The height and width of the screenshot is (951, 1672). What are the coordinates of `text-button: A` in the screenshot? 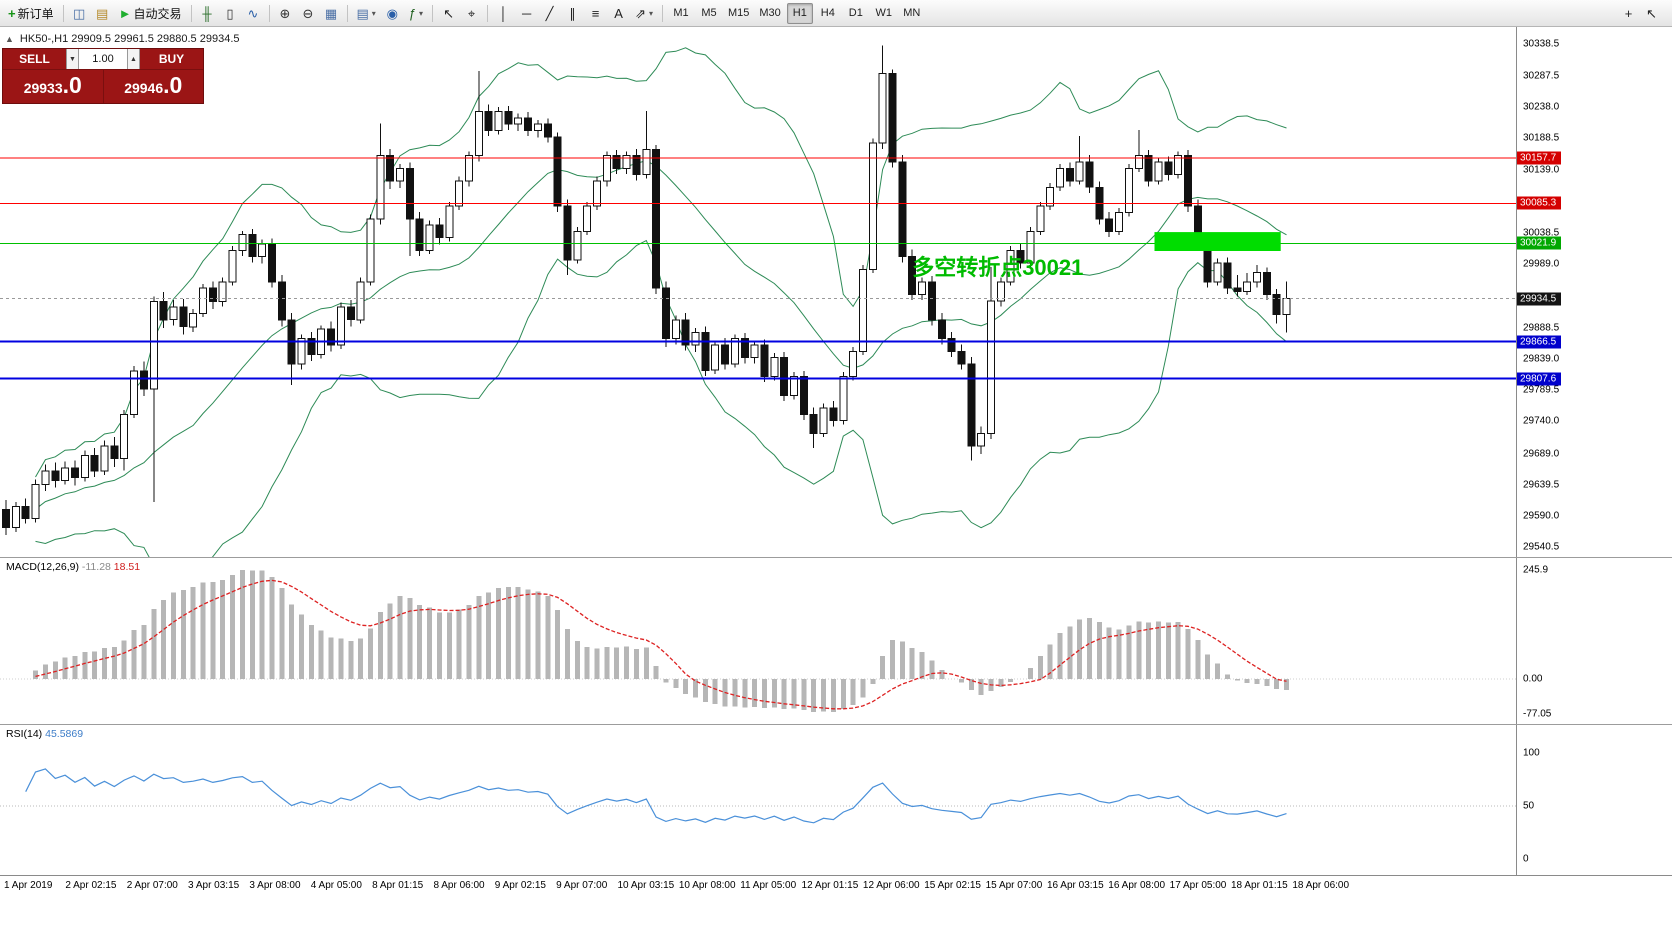 It's located at (618, 13).